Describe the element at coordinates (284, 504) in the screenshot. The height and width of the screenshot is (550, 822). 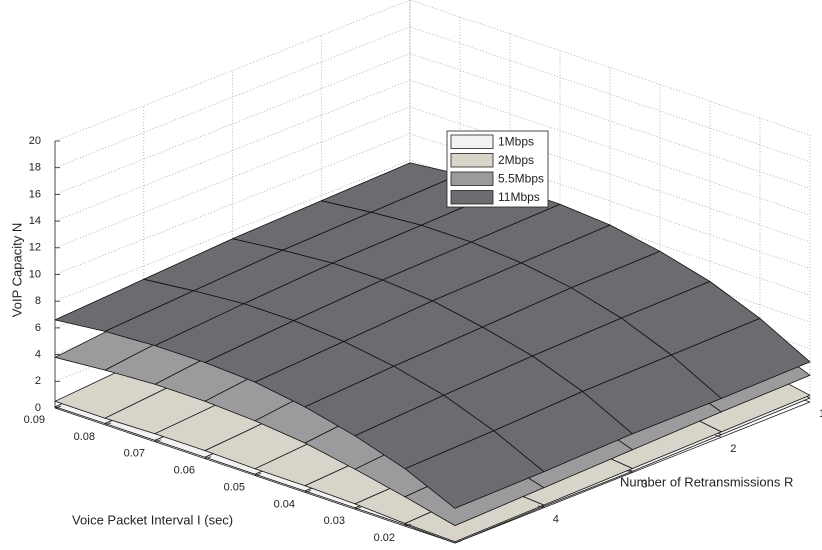
I see `x-tick-label: 0.04` at that location.